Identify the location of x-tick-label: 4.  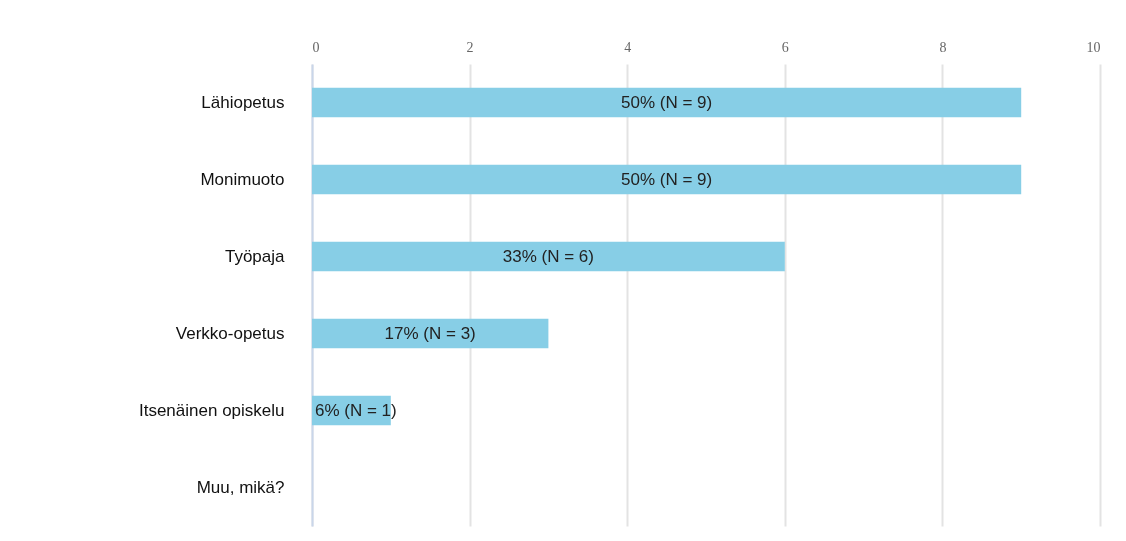
(628, 47).